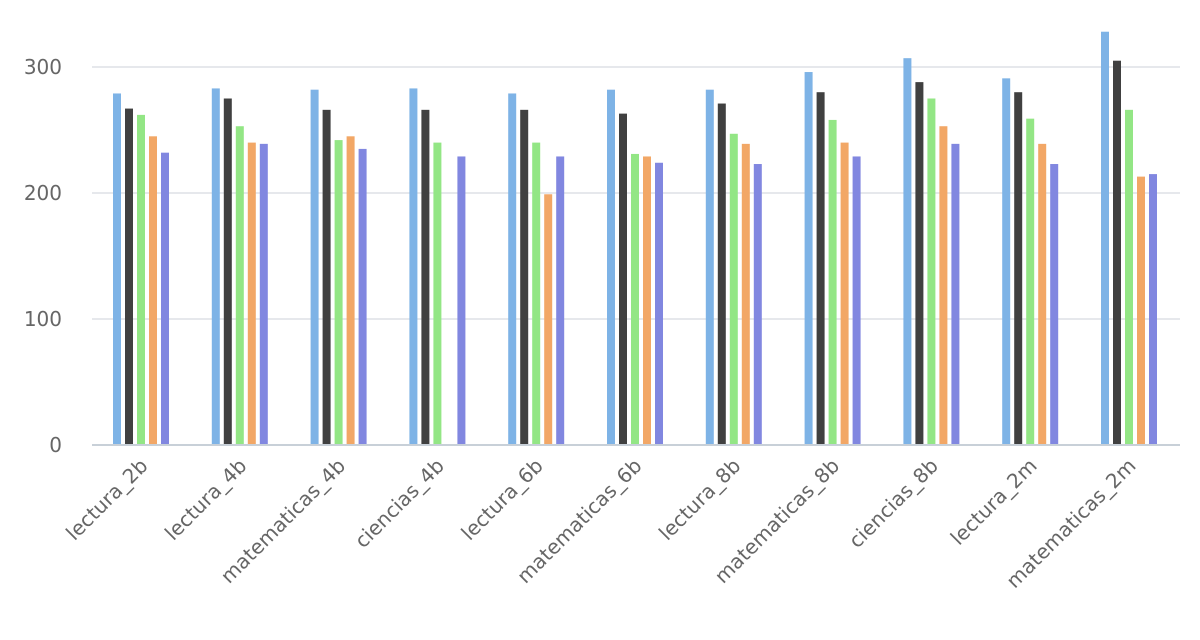 Image resolution: width=1200 pixels, height=640 pixels. I want to click on x-tick-label: lectura_8b, so click(699, 499).